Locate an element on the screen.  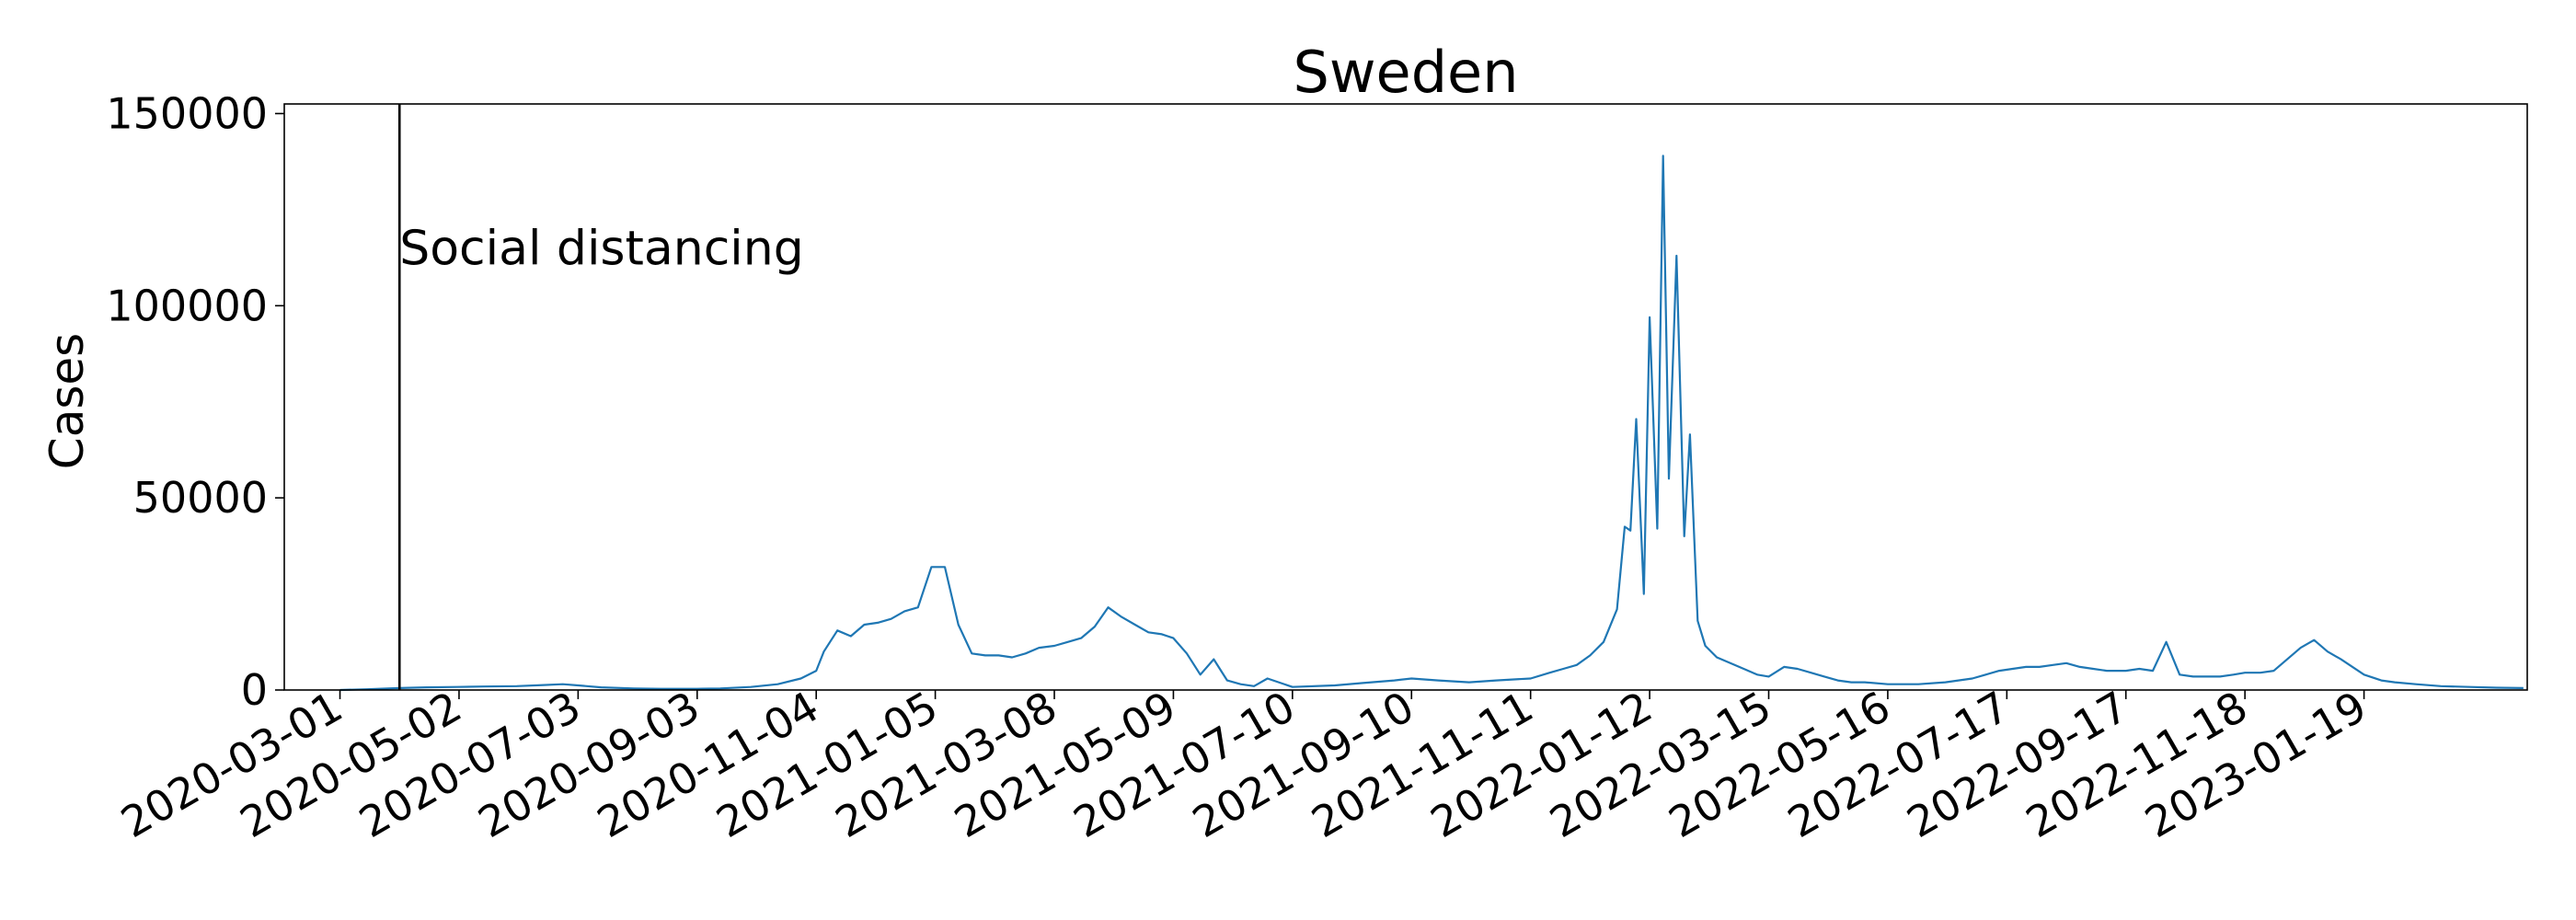
annotation: Social distancing is located at coordinates (600, 397).